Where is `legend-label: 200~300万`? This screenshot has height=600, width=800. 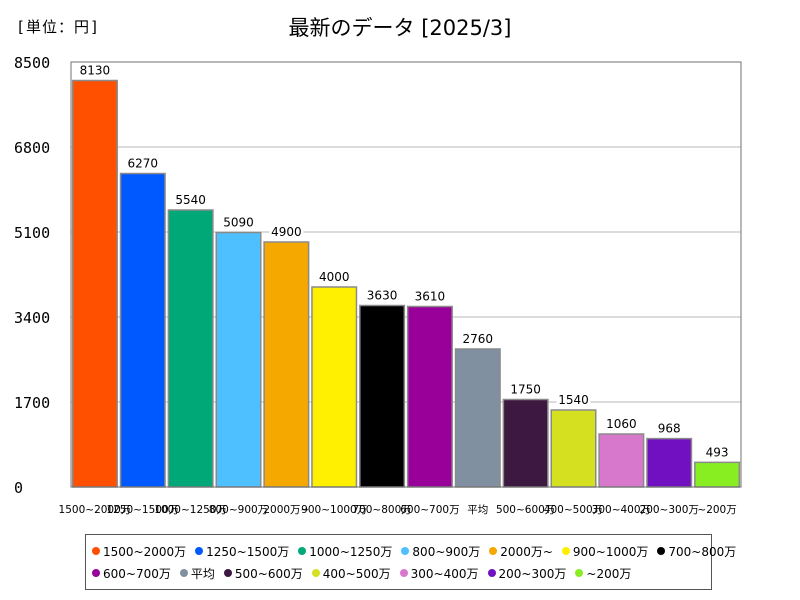
legend-label: 200~300万 is located at coordinates (532, 573).